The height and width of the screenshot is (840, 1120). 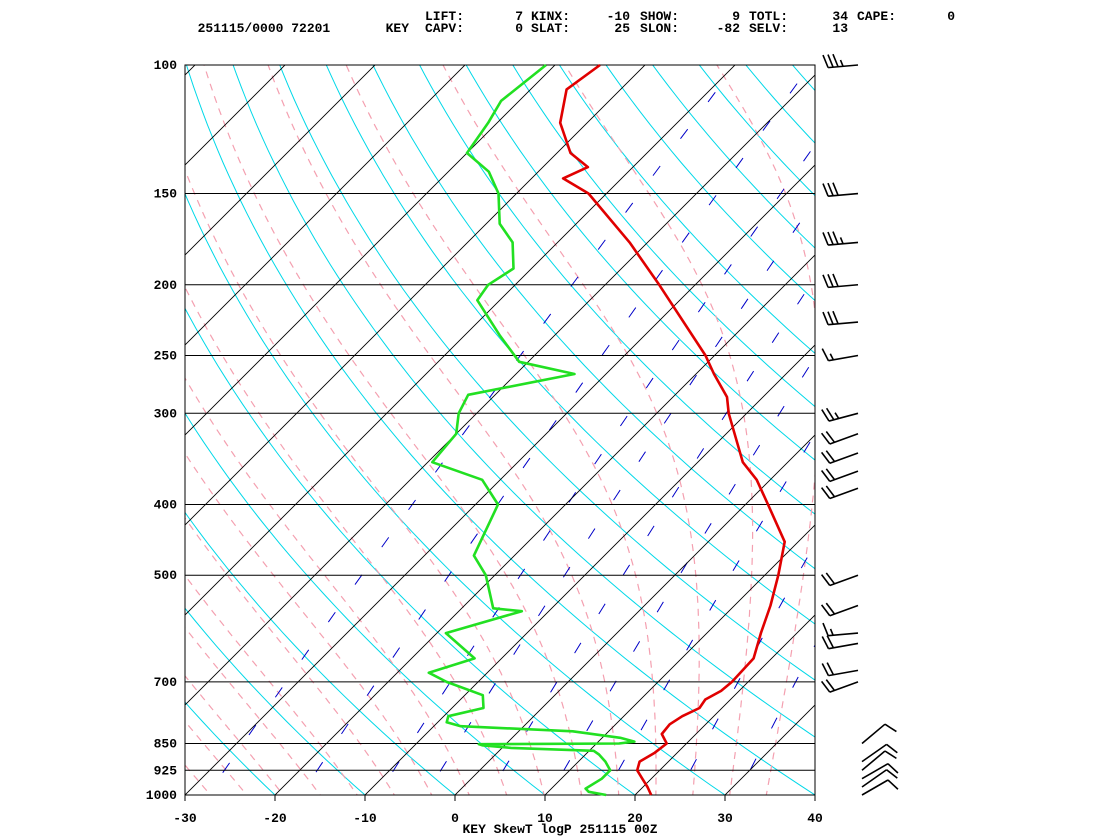 What do you see at coordinates (660, 28) in the screenshot?
I see `index-slon-label: SLON:` at bounding box center [660, 28].